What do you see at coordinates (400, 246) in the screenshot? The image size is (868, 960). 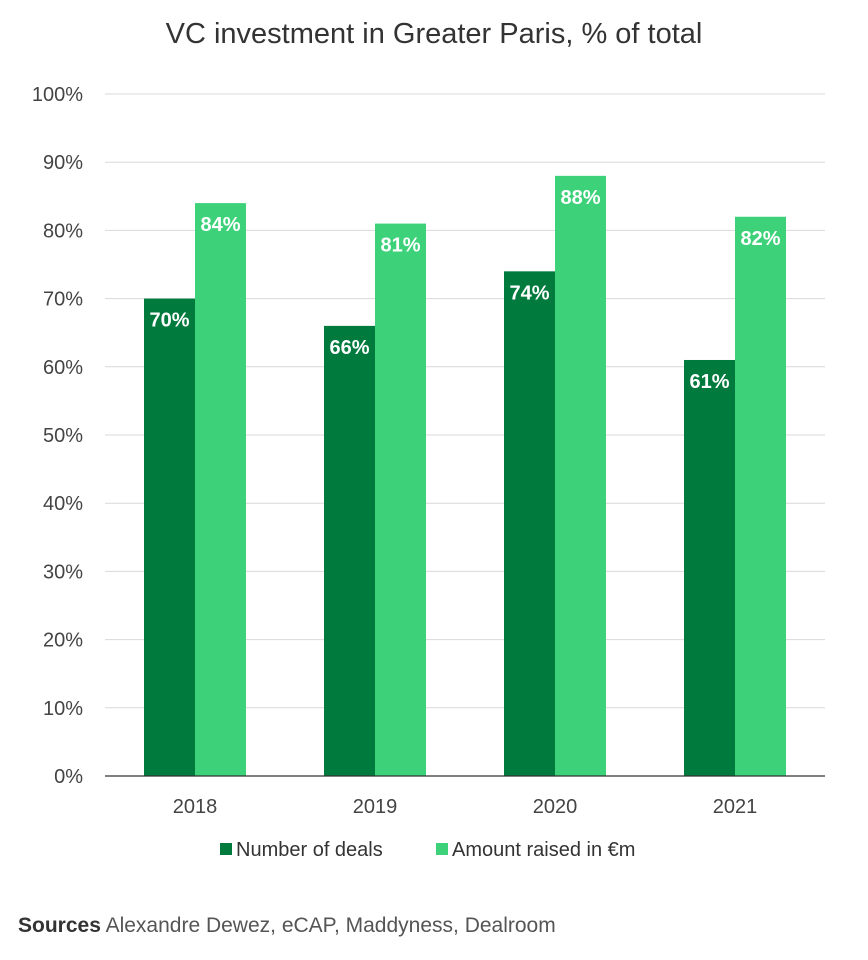 I see `data-label: 81%` at bounding box center [400, 246].